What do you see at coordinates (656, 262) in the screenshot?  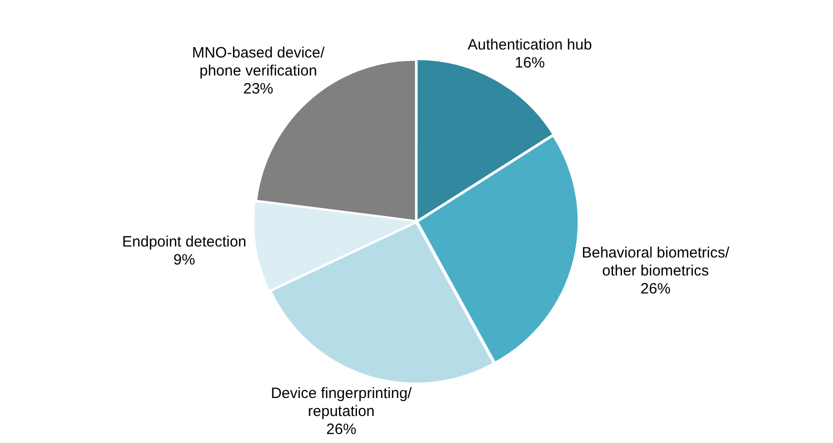 I see `slice-label: Behavioral biometrics/ other biometrics` at bounding box center [656, 262].